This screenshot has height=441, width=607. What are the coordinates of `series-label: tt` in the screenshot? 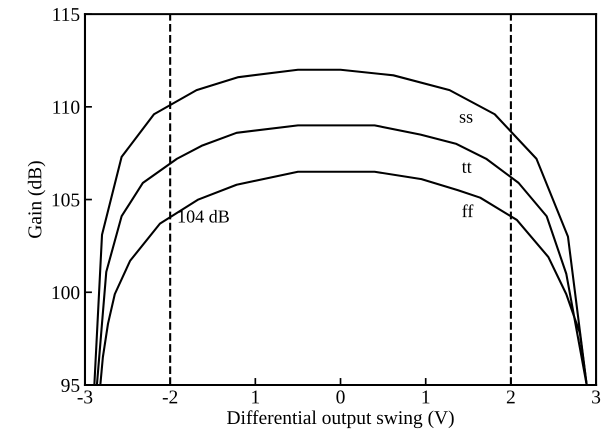 It's located at (467, 167).